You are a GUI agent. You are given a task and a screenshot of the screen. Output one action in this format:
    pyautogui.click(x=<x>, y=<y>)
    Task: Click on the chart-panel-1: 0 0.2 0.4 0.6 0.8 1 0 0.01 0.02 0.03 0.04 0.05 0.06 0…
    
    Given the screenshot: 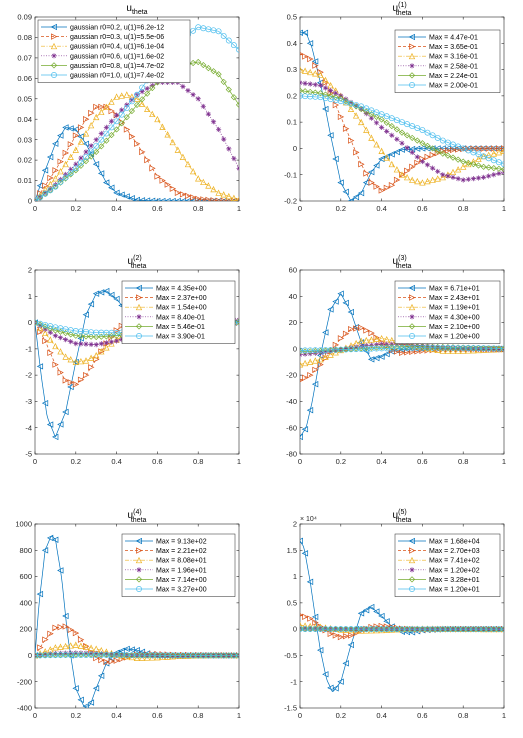 What is the action you would take?
    pyautogui.click(x=129, y=108)
    